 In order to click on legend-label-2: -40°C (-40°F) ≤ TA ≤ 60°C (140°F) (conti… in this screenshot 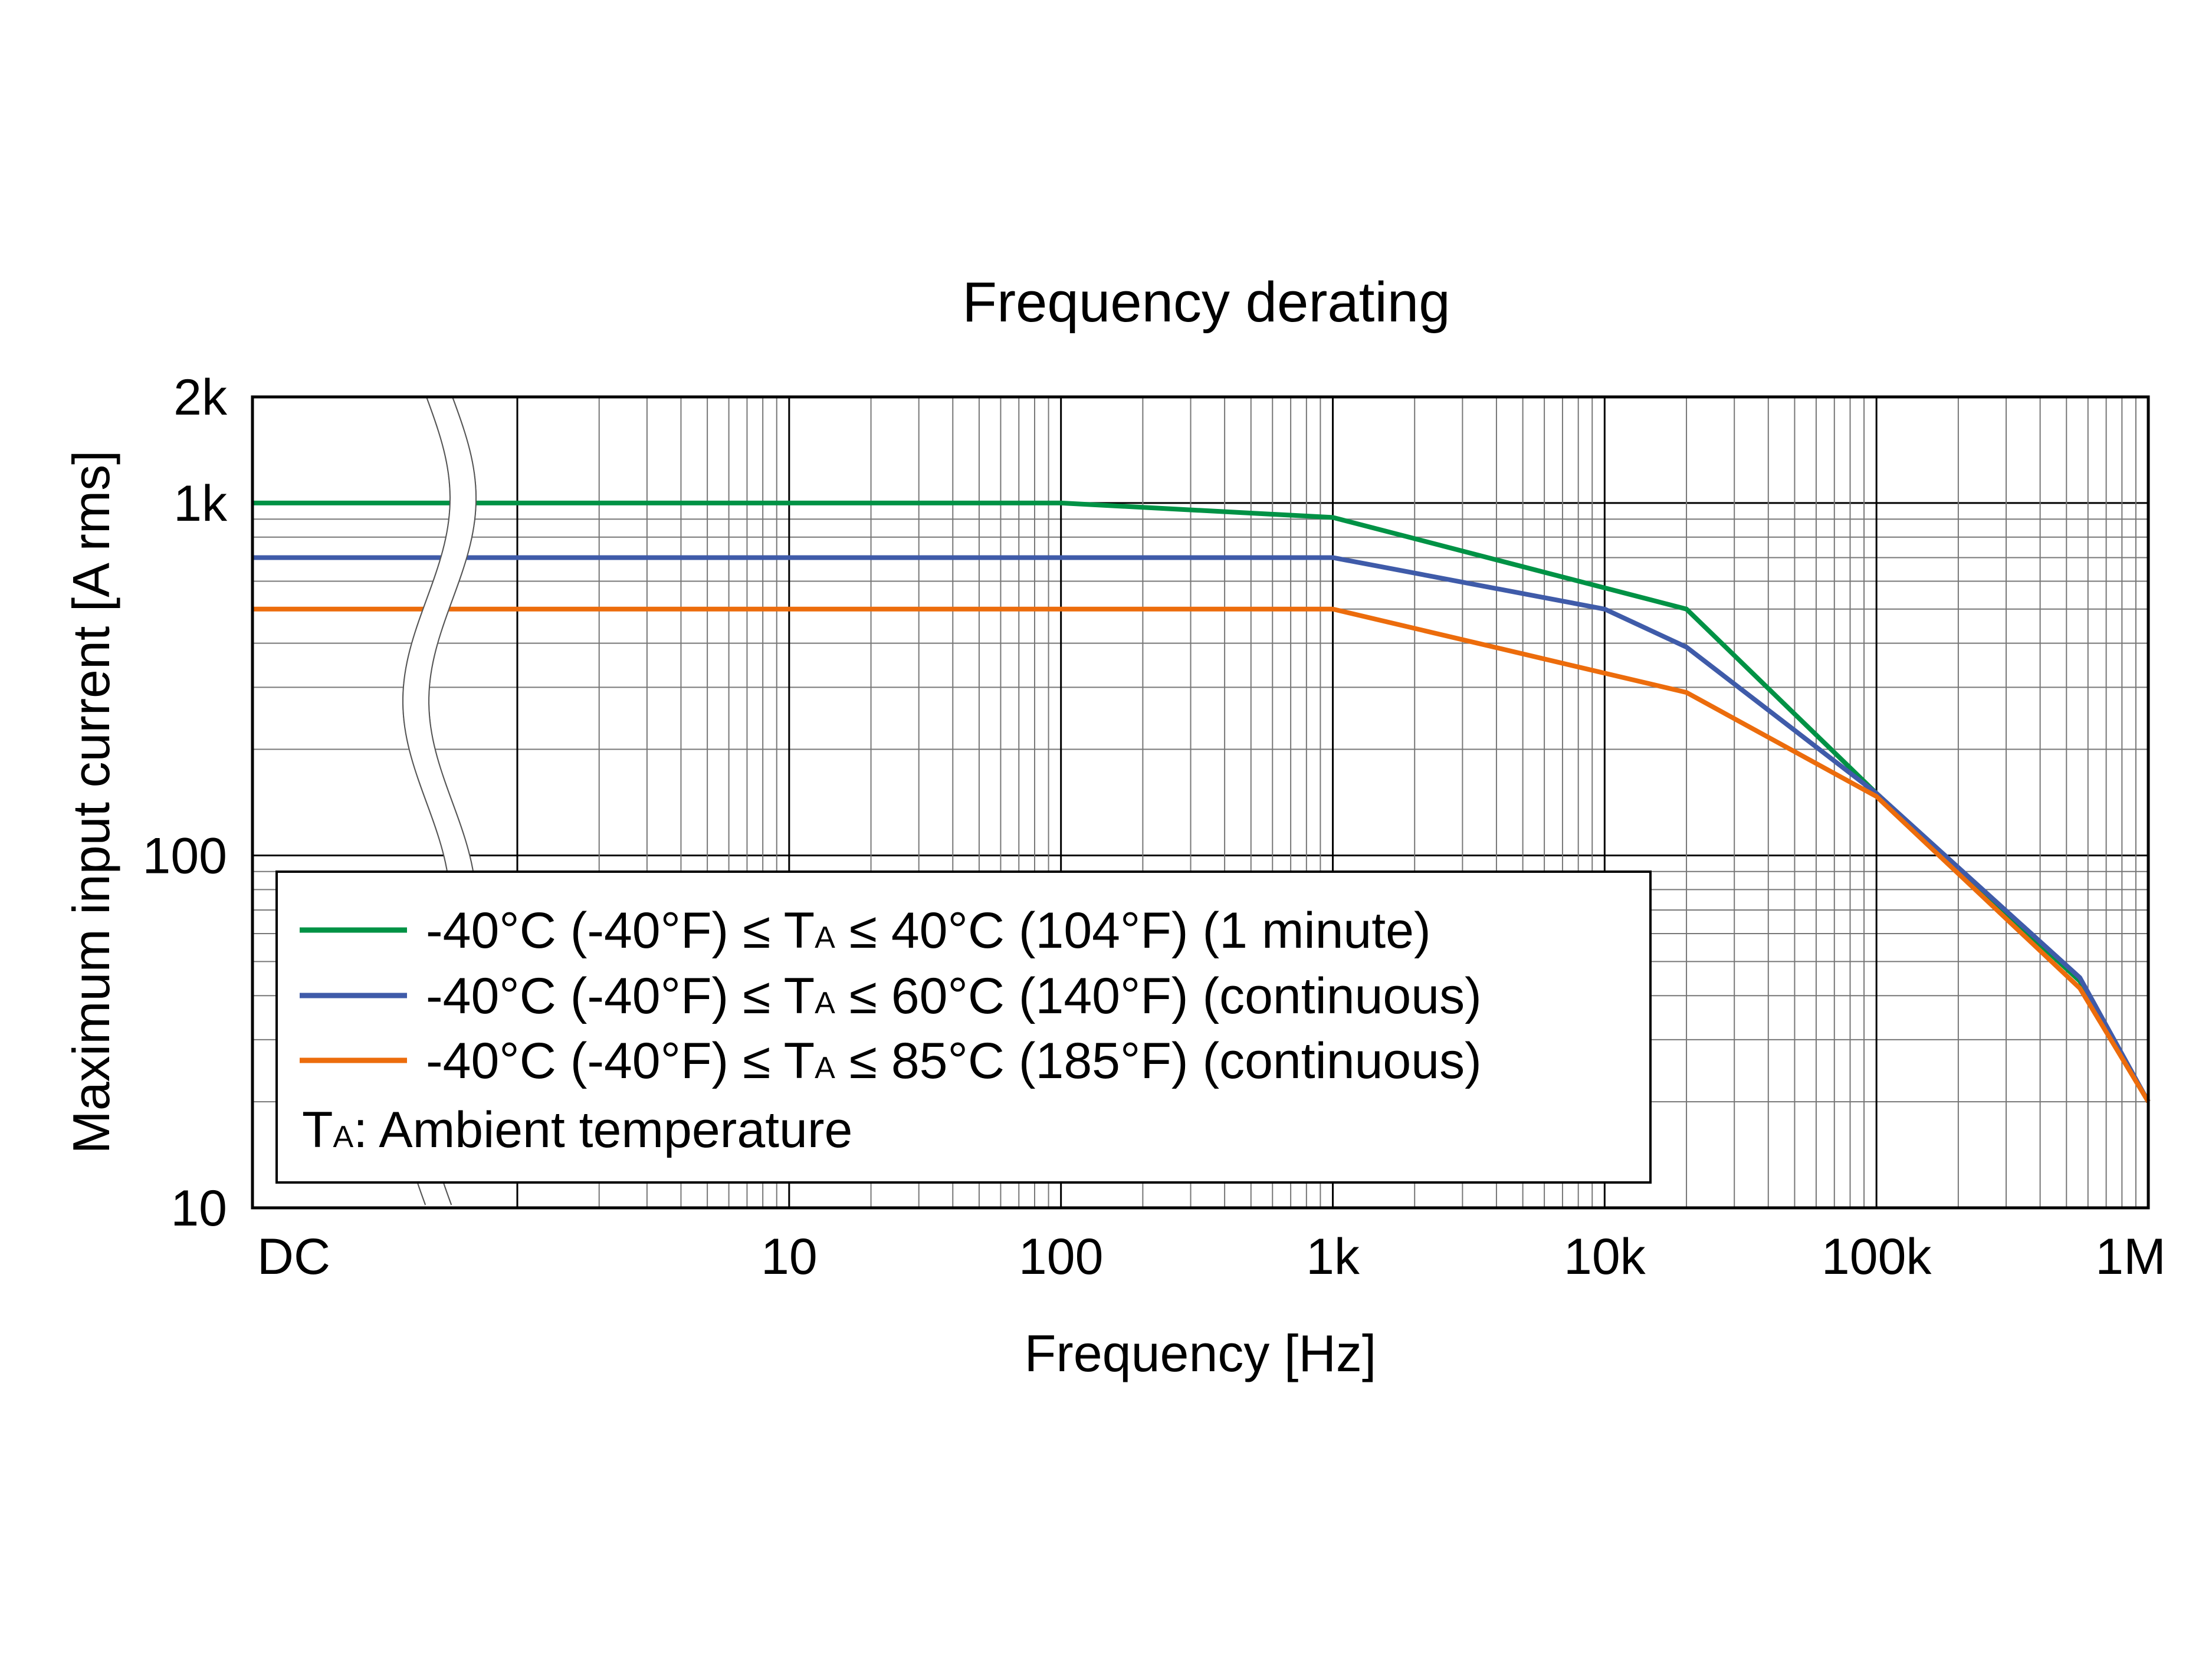, I will do `click(954, 996)`.